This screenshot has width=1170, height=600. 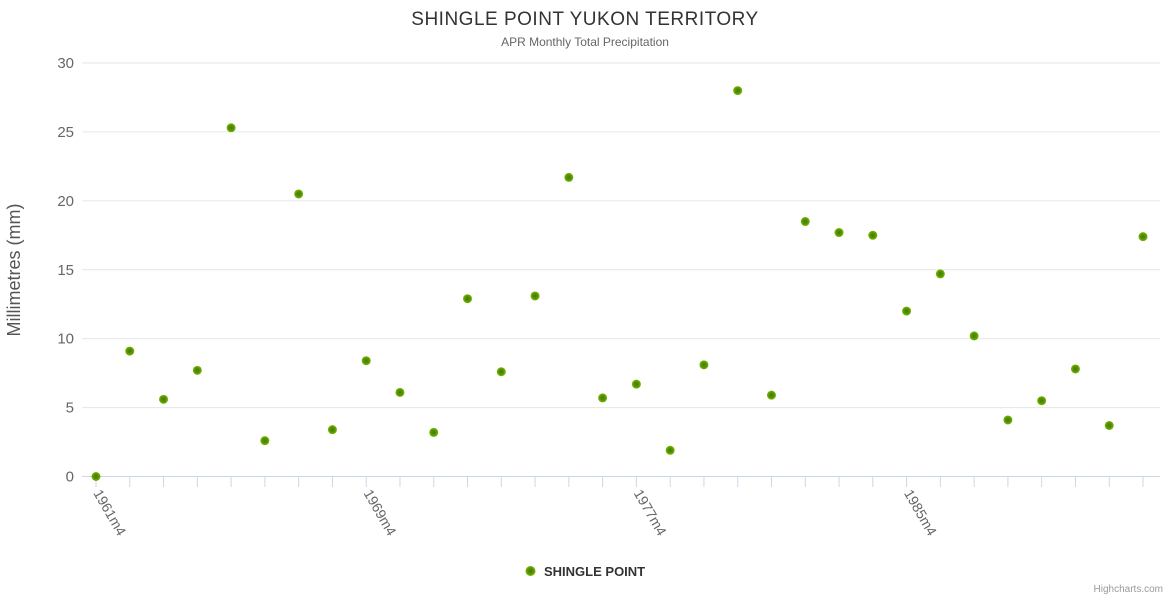 What do you see at coordinates (65, 63) in the screenshot?
I see `y-axis-label: 30` at bounding box center [65, 63].